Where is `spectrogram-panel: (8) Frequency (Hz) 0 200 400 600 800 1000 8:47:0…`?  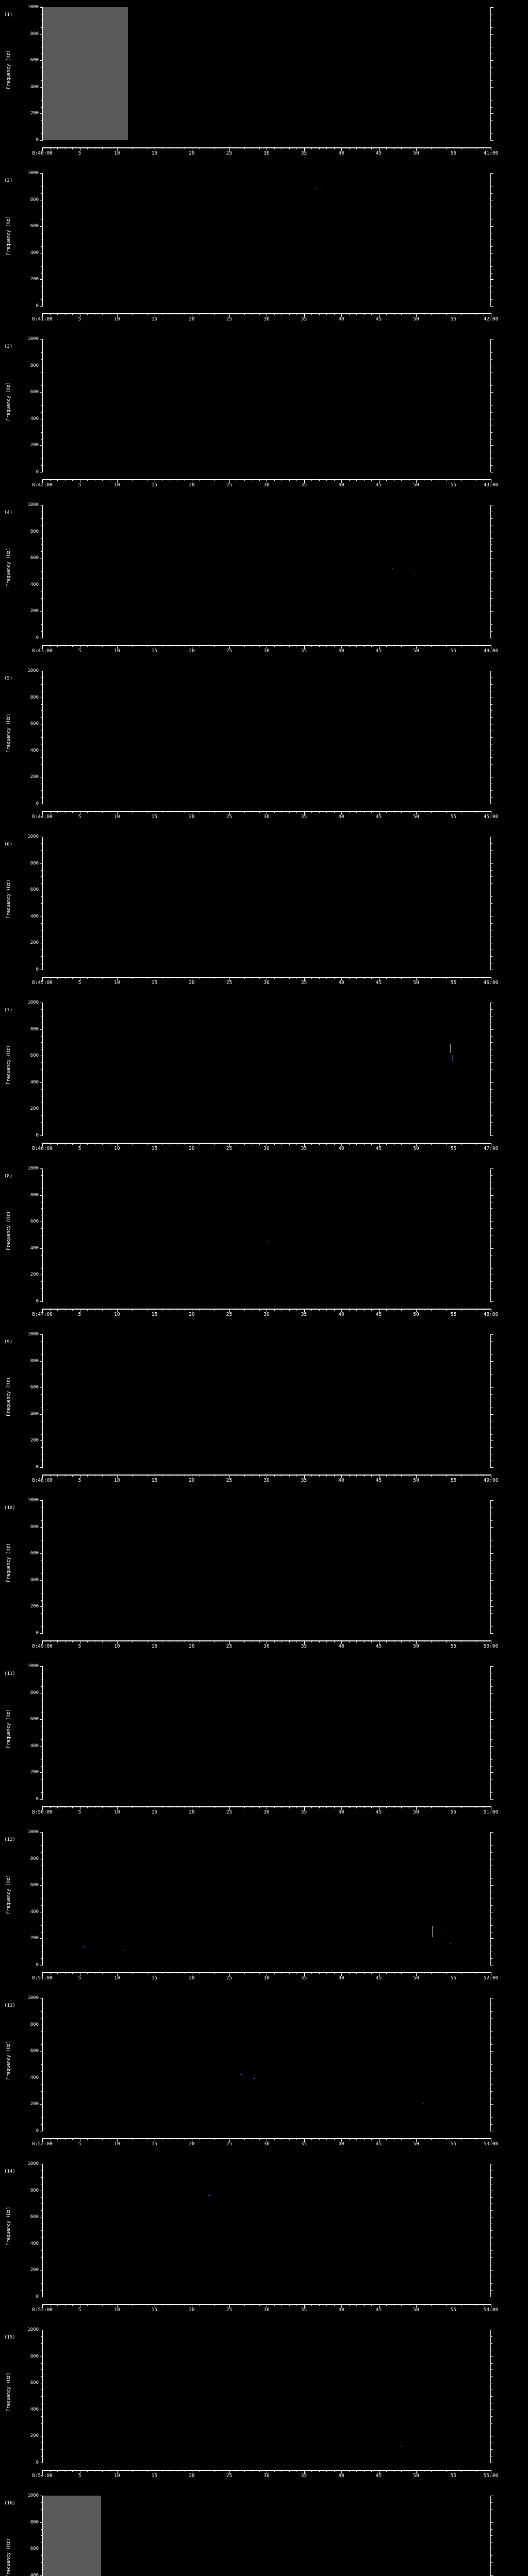 spectrogram-panel: (8) Frequency (Hz) 0 200 400 600 800 1000 8:47:0… is located at coordinates (264, 1244).